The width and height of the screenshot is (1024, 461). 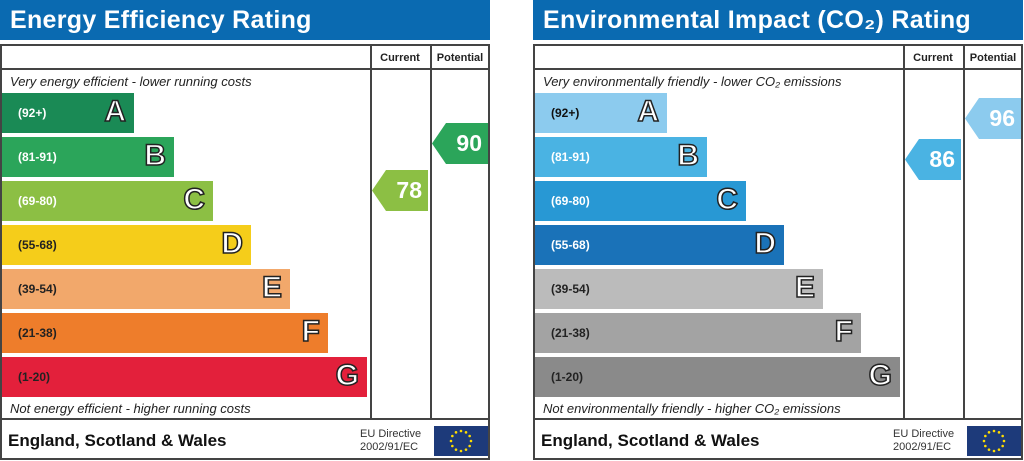 I want to click on panel-title: Environmental Impact (CO₂) Rating, so click(x=778, y=20).